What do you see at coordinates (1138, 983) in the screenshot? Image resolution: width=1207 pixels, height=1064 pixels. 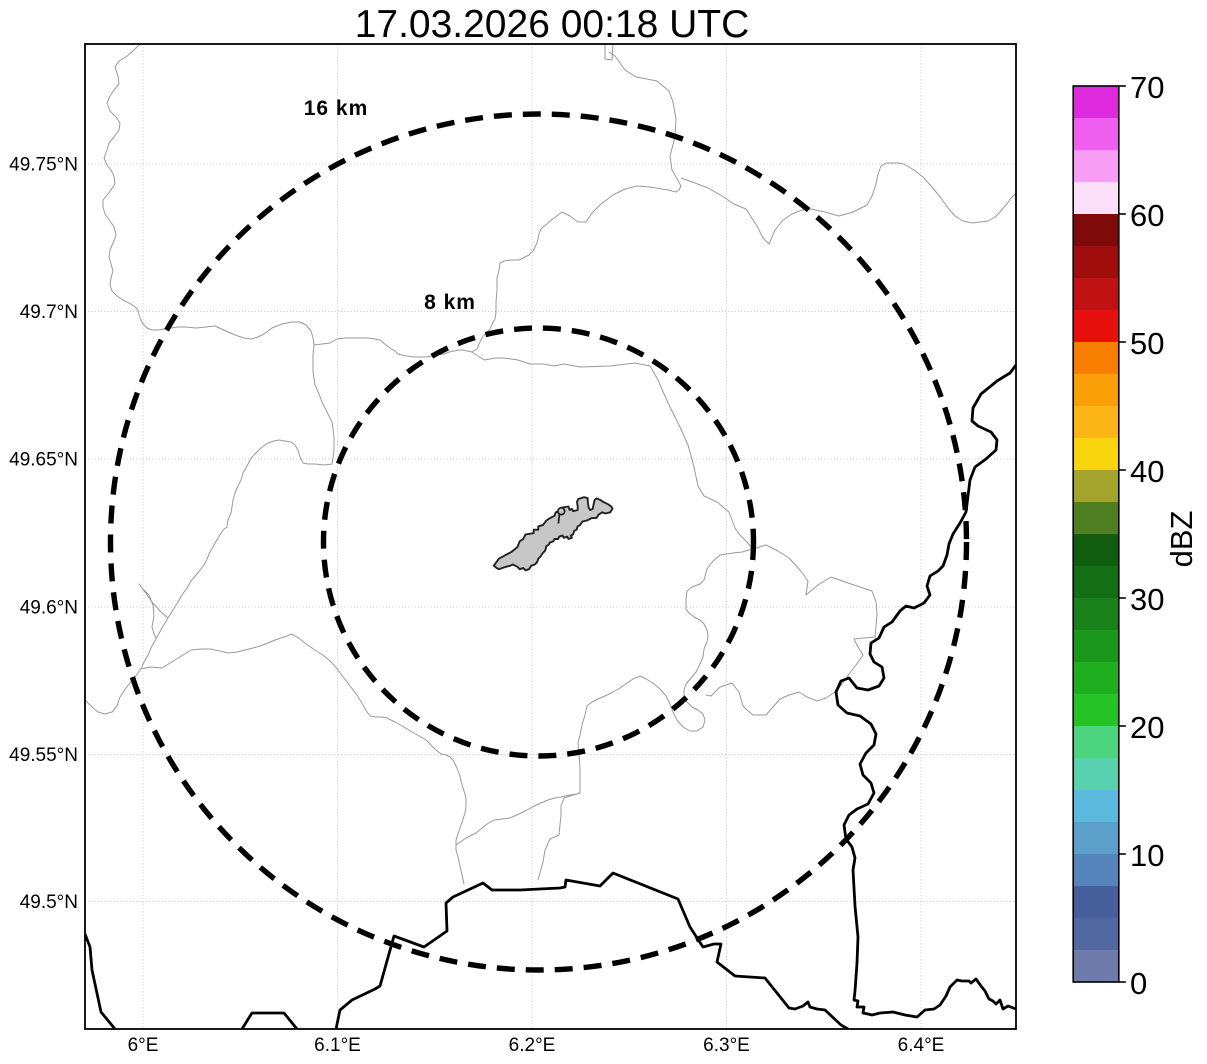 I see `svg-text: 0` at bounding box center [1138, 983].